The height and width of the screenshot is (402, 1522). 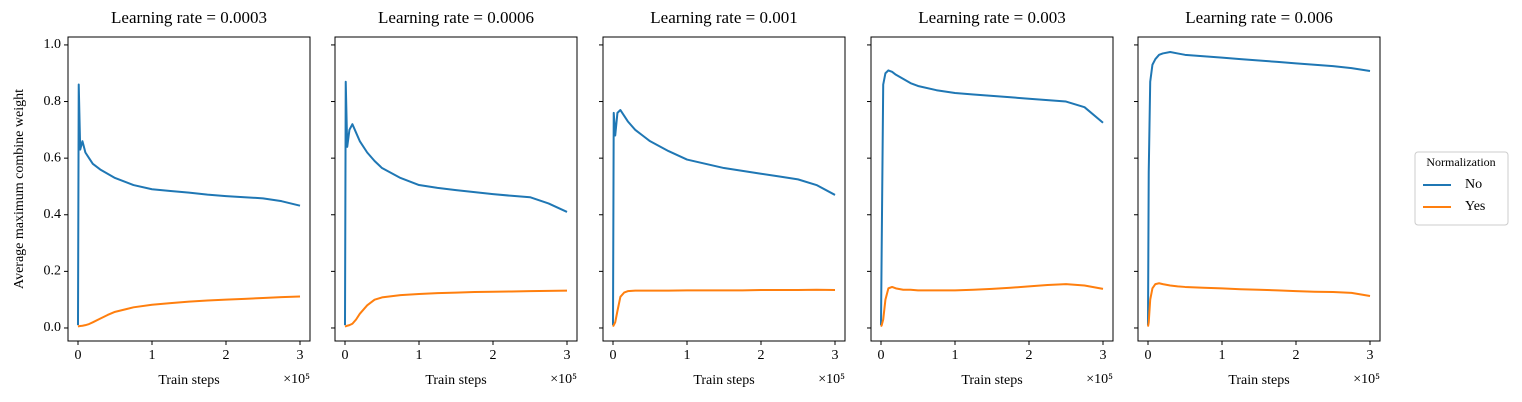 I want to click on y-tick-label: 0.8, so click(x=53, y=101).